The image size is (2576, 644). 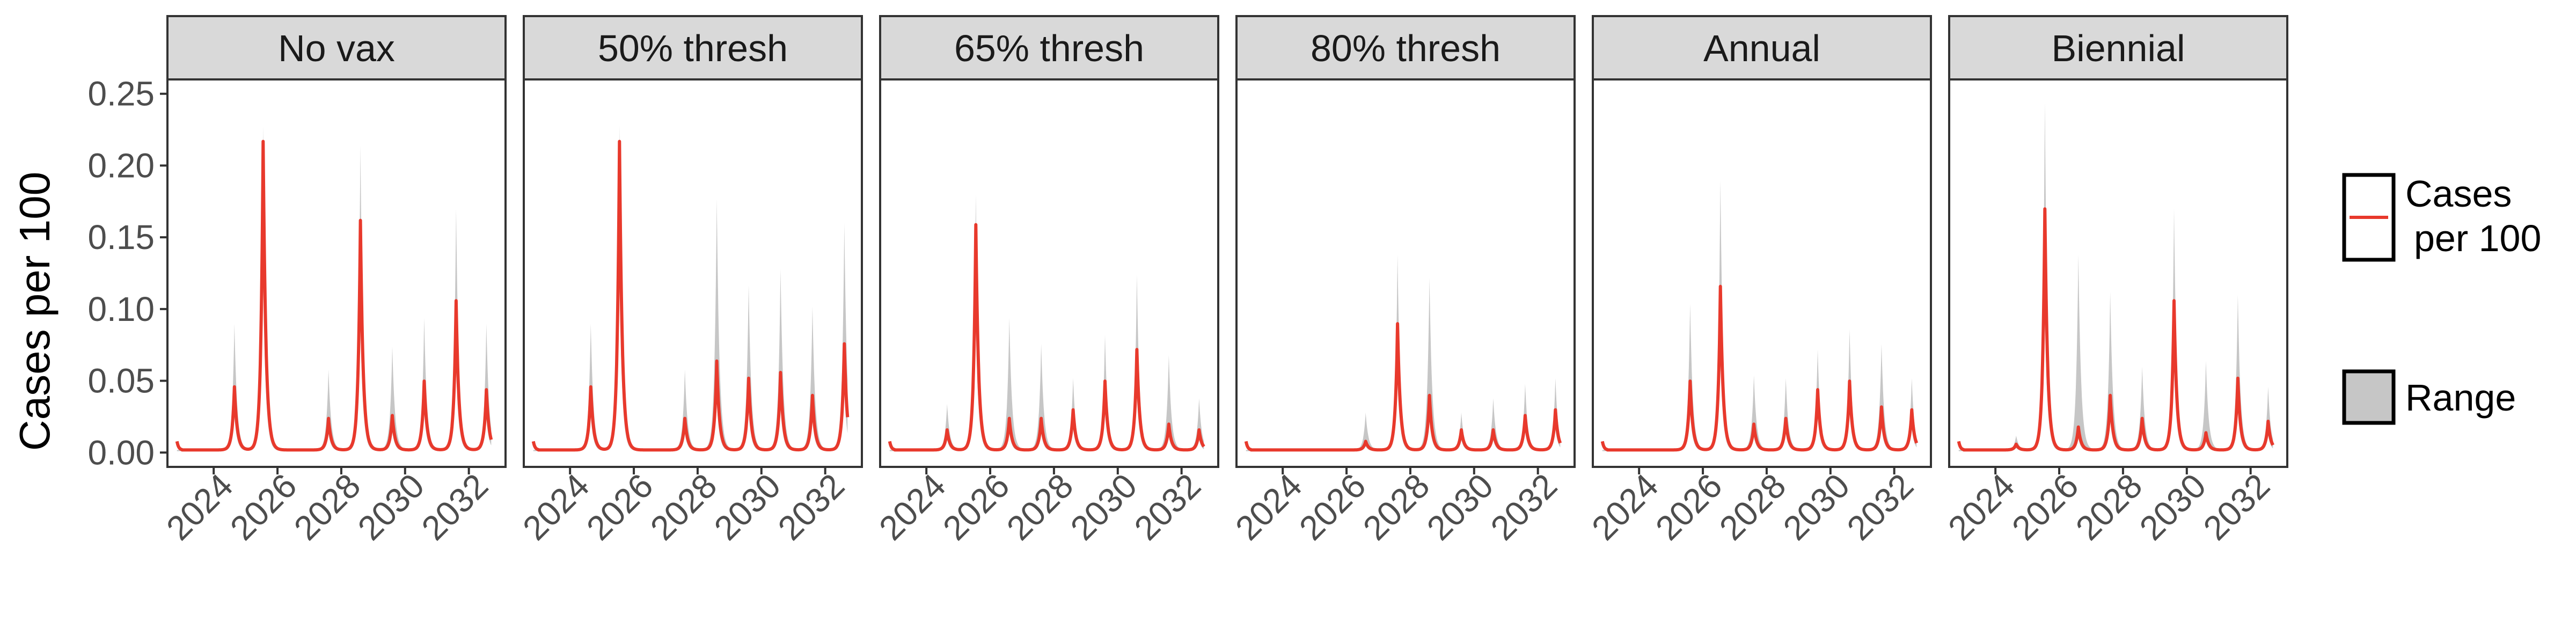 I want to click on panel-strip-title: 50% thresh, so click(x=693, y=48).